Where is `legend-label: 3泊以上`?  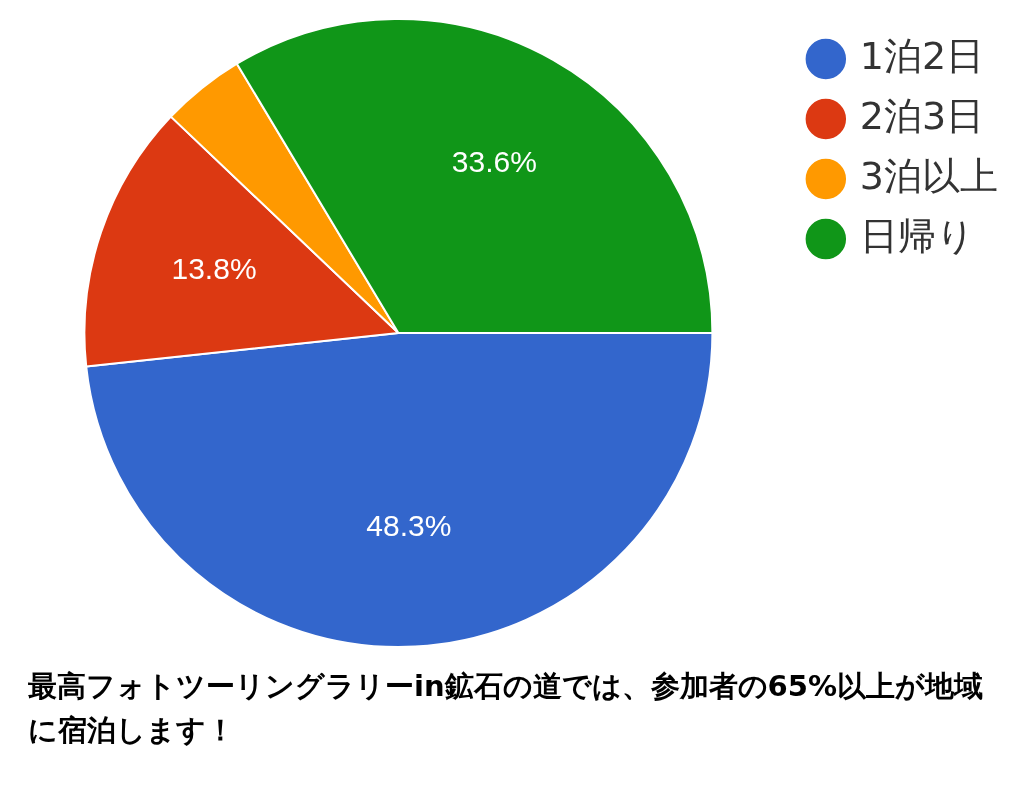 legend-label: 3泊以上 is located at coordinates (929, 175).